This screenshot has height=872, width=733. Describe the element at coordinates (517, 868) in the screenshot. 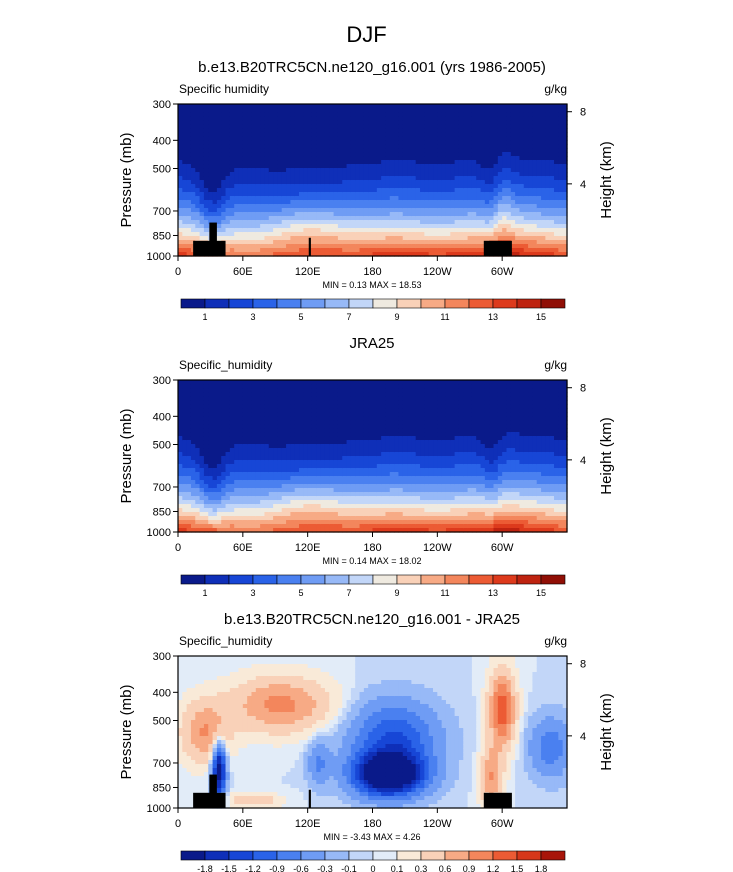

I see `colorbar-label: 1.5` at that location.